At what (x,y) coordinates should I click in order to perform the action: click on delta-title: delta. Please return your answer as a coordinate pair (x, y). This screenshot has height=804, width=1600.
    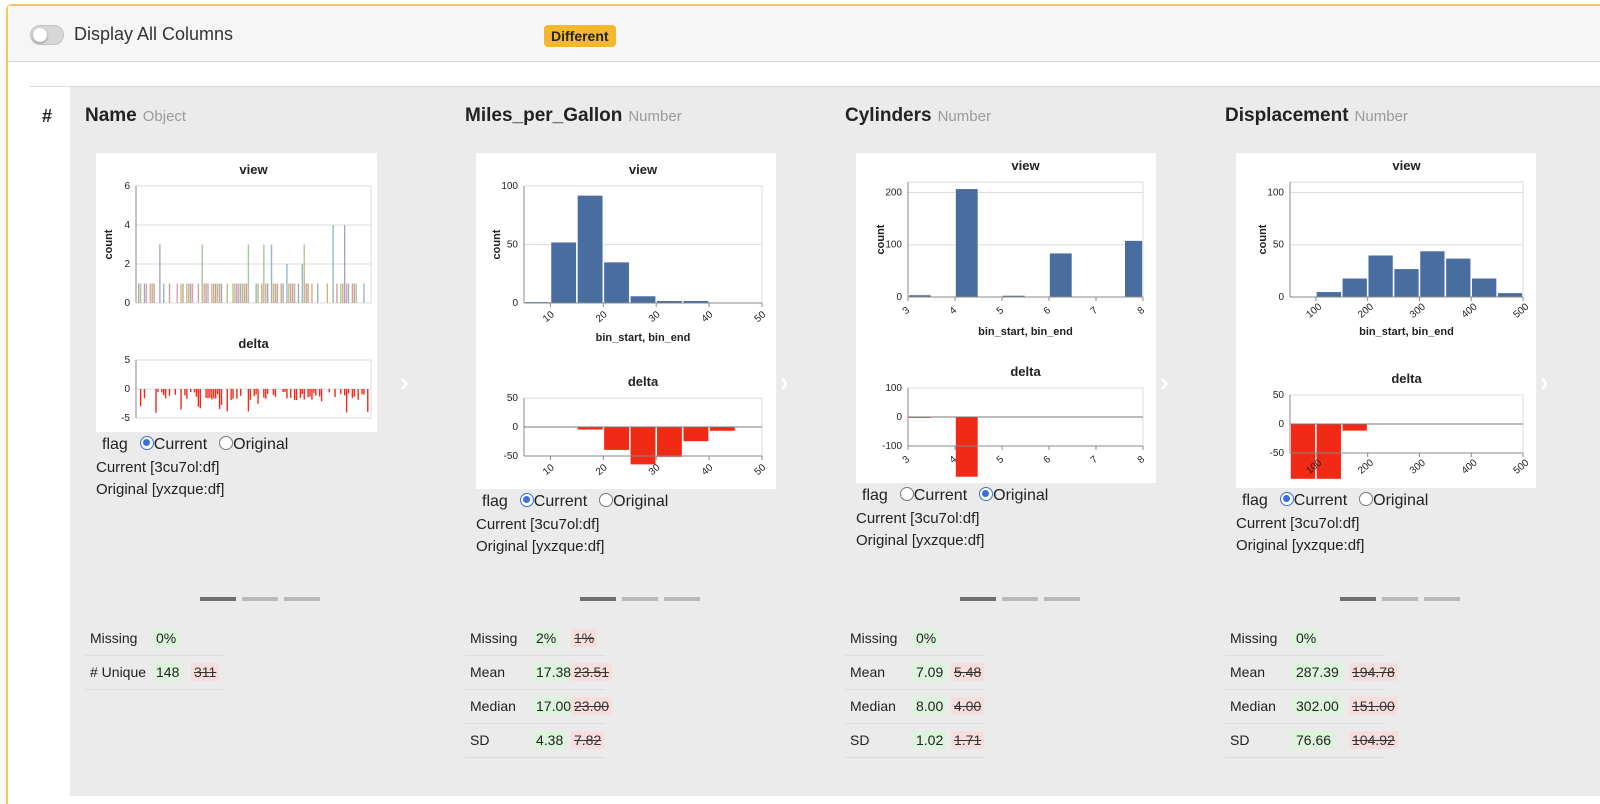
    Looking at the image, I should click on (643, 381).